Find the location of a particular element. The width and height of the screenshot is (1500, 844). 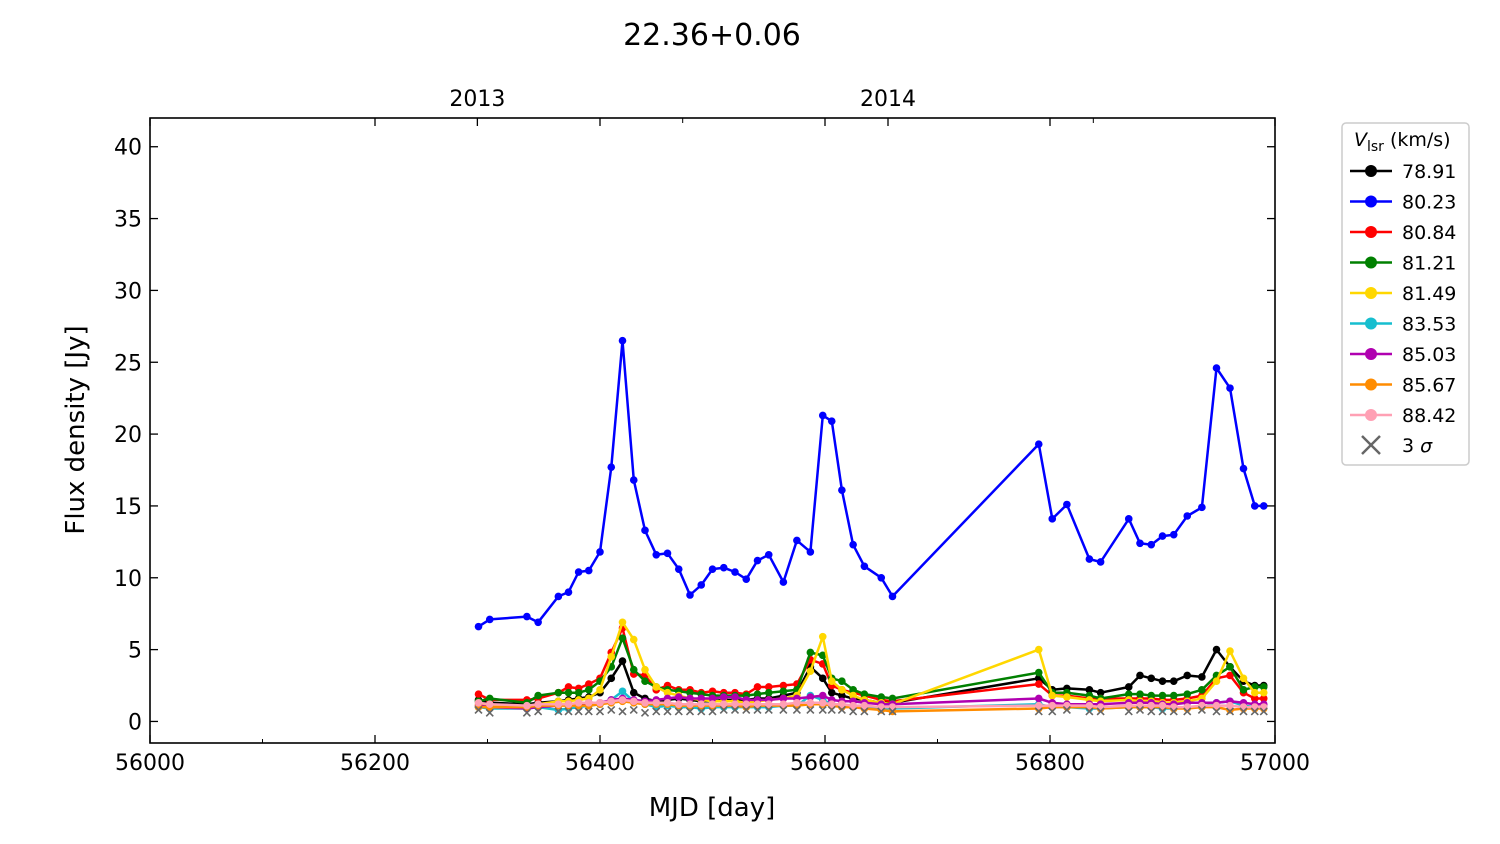

legend-label: 81.21 is located at coordinates (1429, 264).